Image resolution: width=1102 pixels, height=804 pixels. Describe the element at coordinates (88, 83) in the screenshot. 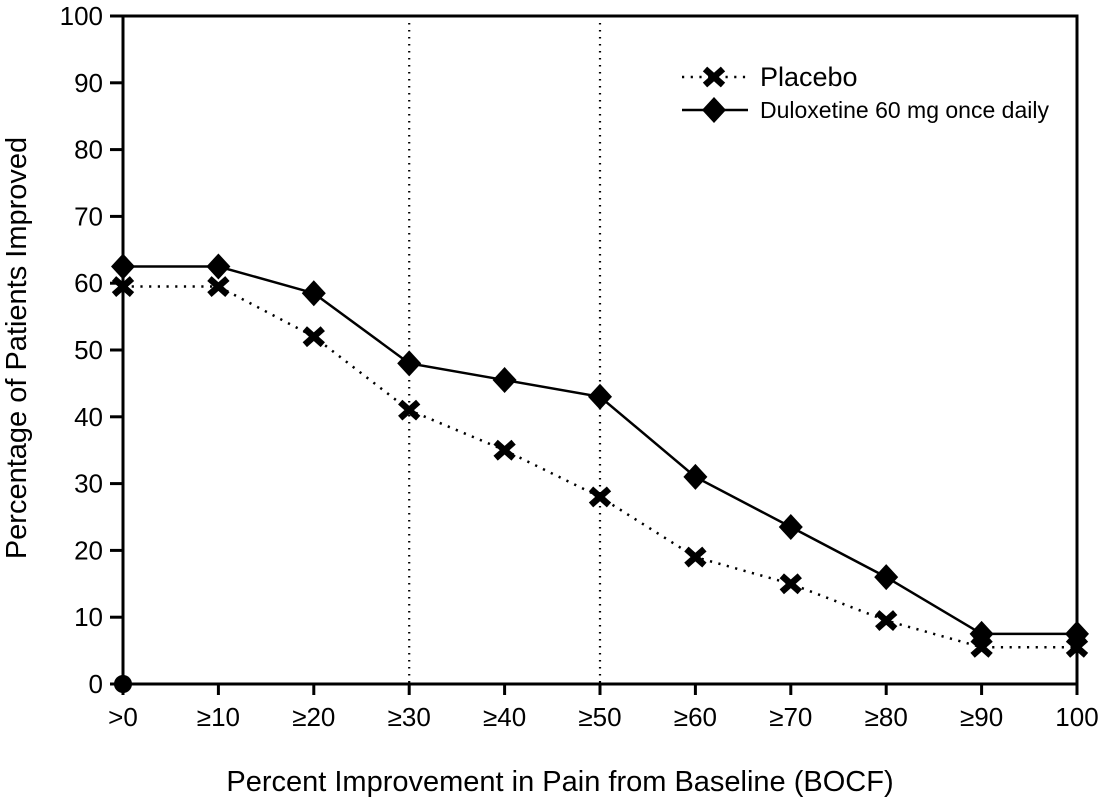

I see `y-tick-label: 90` at that location.